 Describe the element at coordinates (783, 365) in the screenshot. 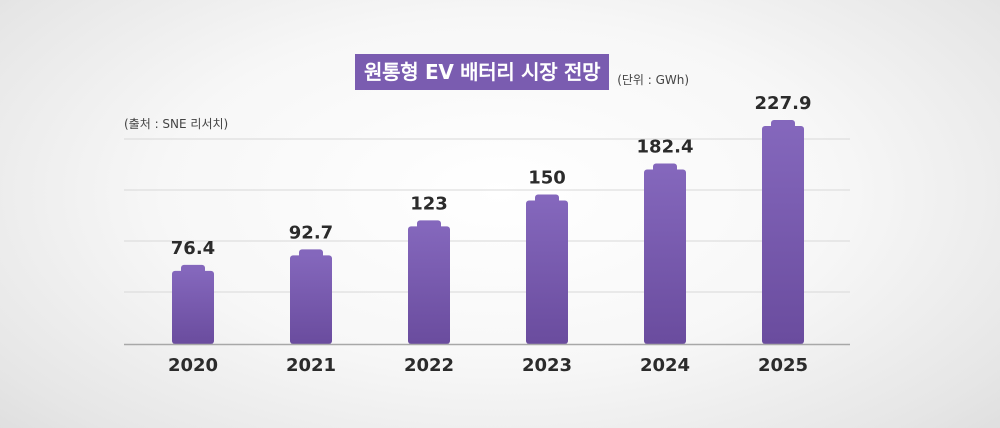

I see `x-tick-label: 2025` at that location.